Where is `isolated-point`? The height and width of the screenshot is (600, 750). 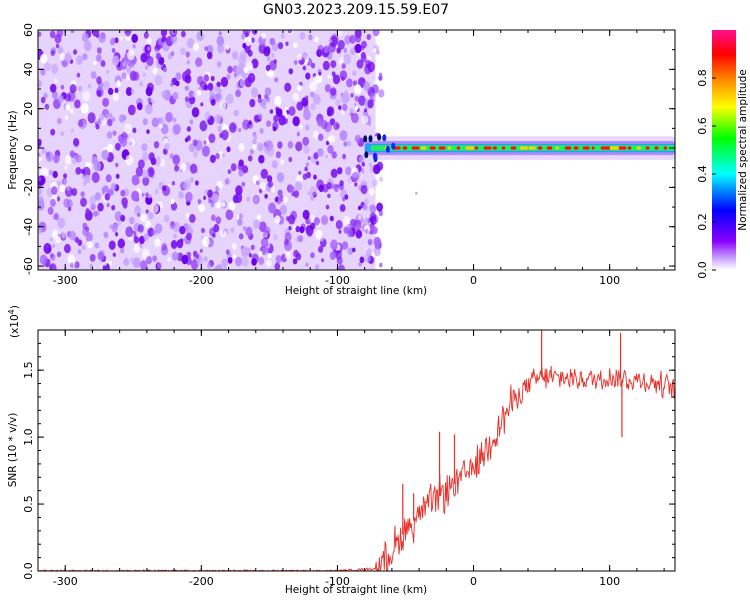
isolated-point is located at coordinates (416, 193).